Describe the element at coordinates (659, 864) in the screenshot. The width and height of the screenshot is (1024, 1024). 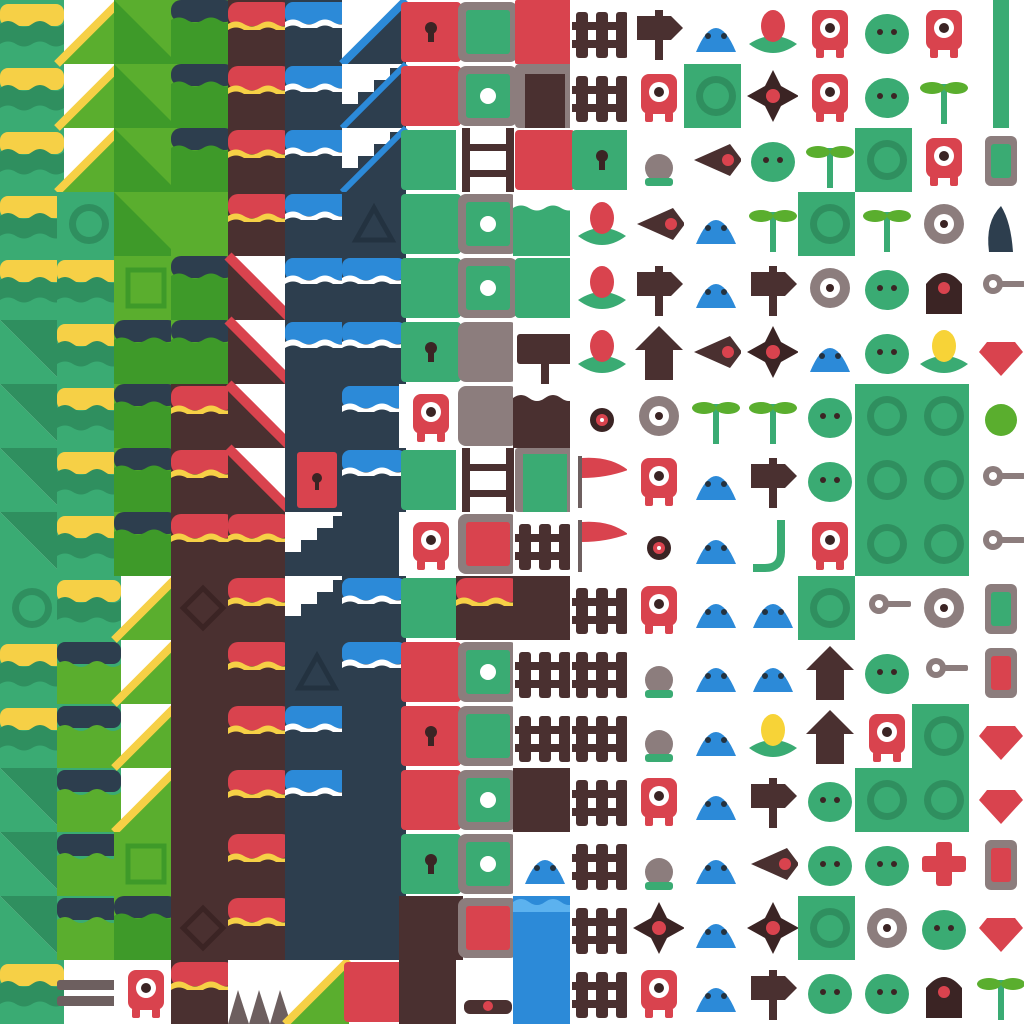
I see `tile-button` at that location.